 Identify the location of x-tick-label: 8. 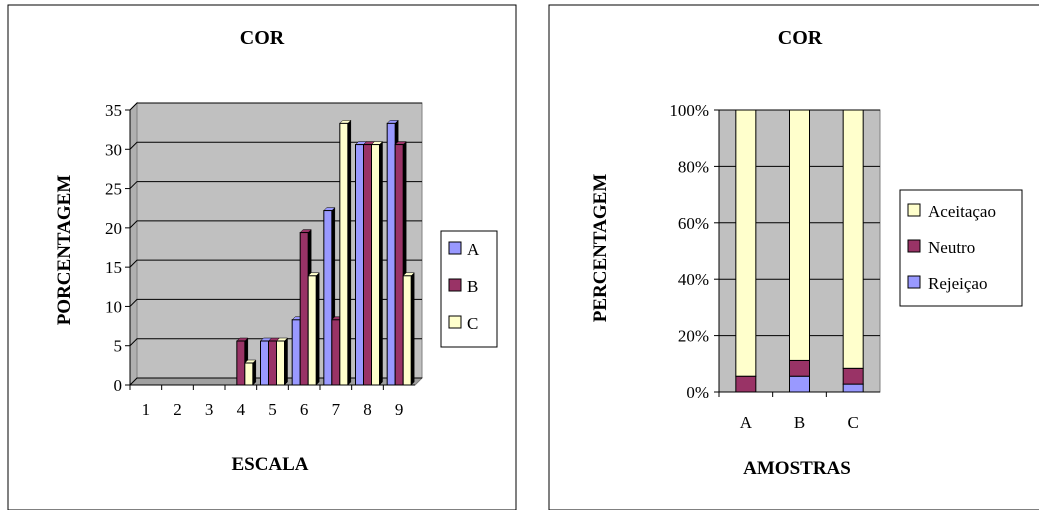
(367, 409).